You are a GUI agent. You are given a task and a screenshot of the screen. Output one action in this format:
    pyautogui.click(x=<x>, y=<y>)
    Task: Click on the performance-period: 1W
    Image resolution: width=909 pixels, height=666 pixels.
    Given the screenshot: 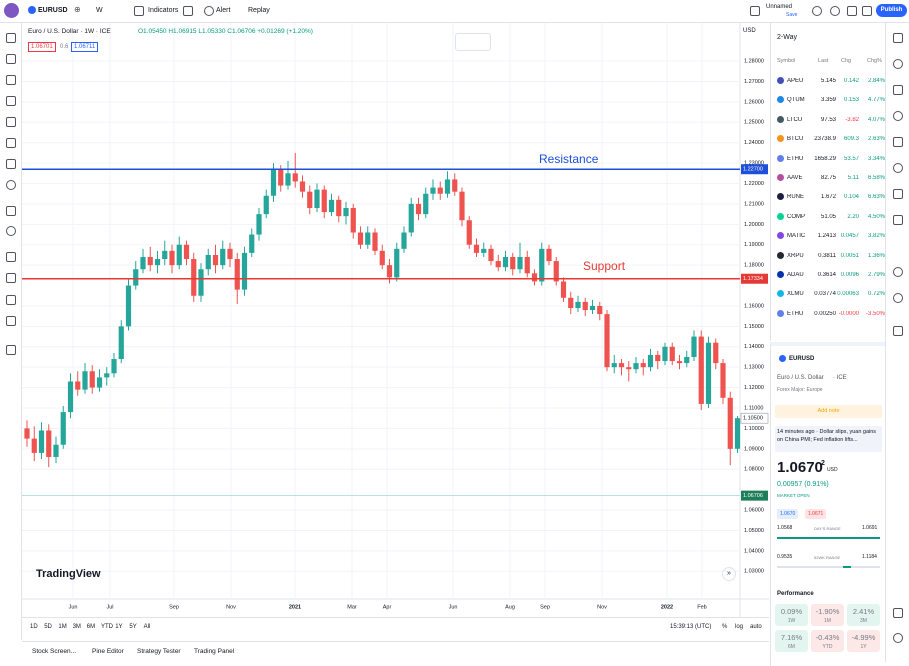 What is the action you would take?
    pyautogui.click(x=791, y=621)
    